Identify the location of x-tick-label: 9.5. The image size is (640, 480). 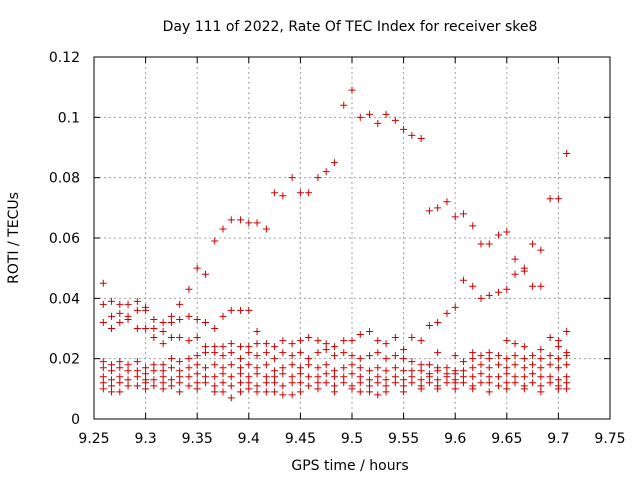
(352, 439).